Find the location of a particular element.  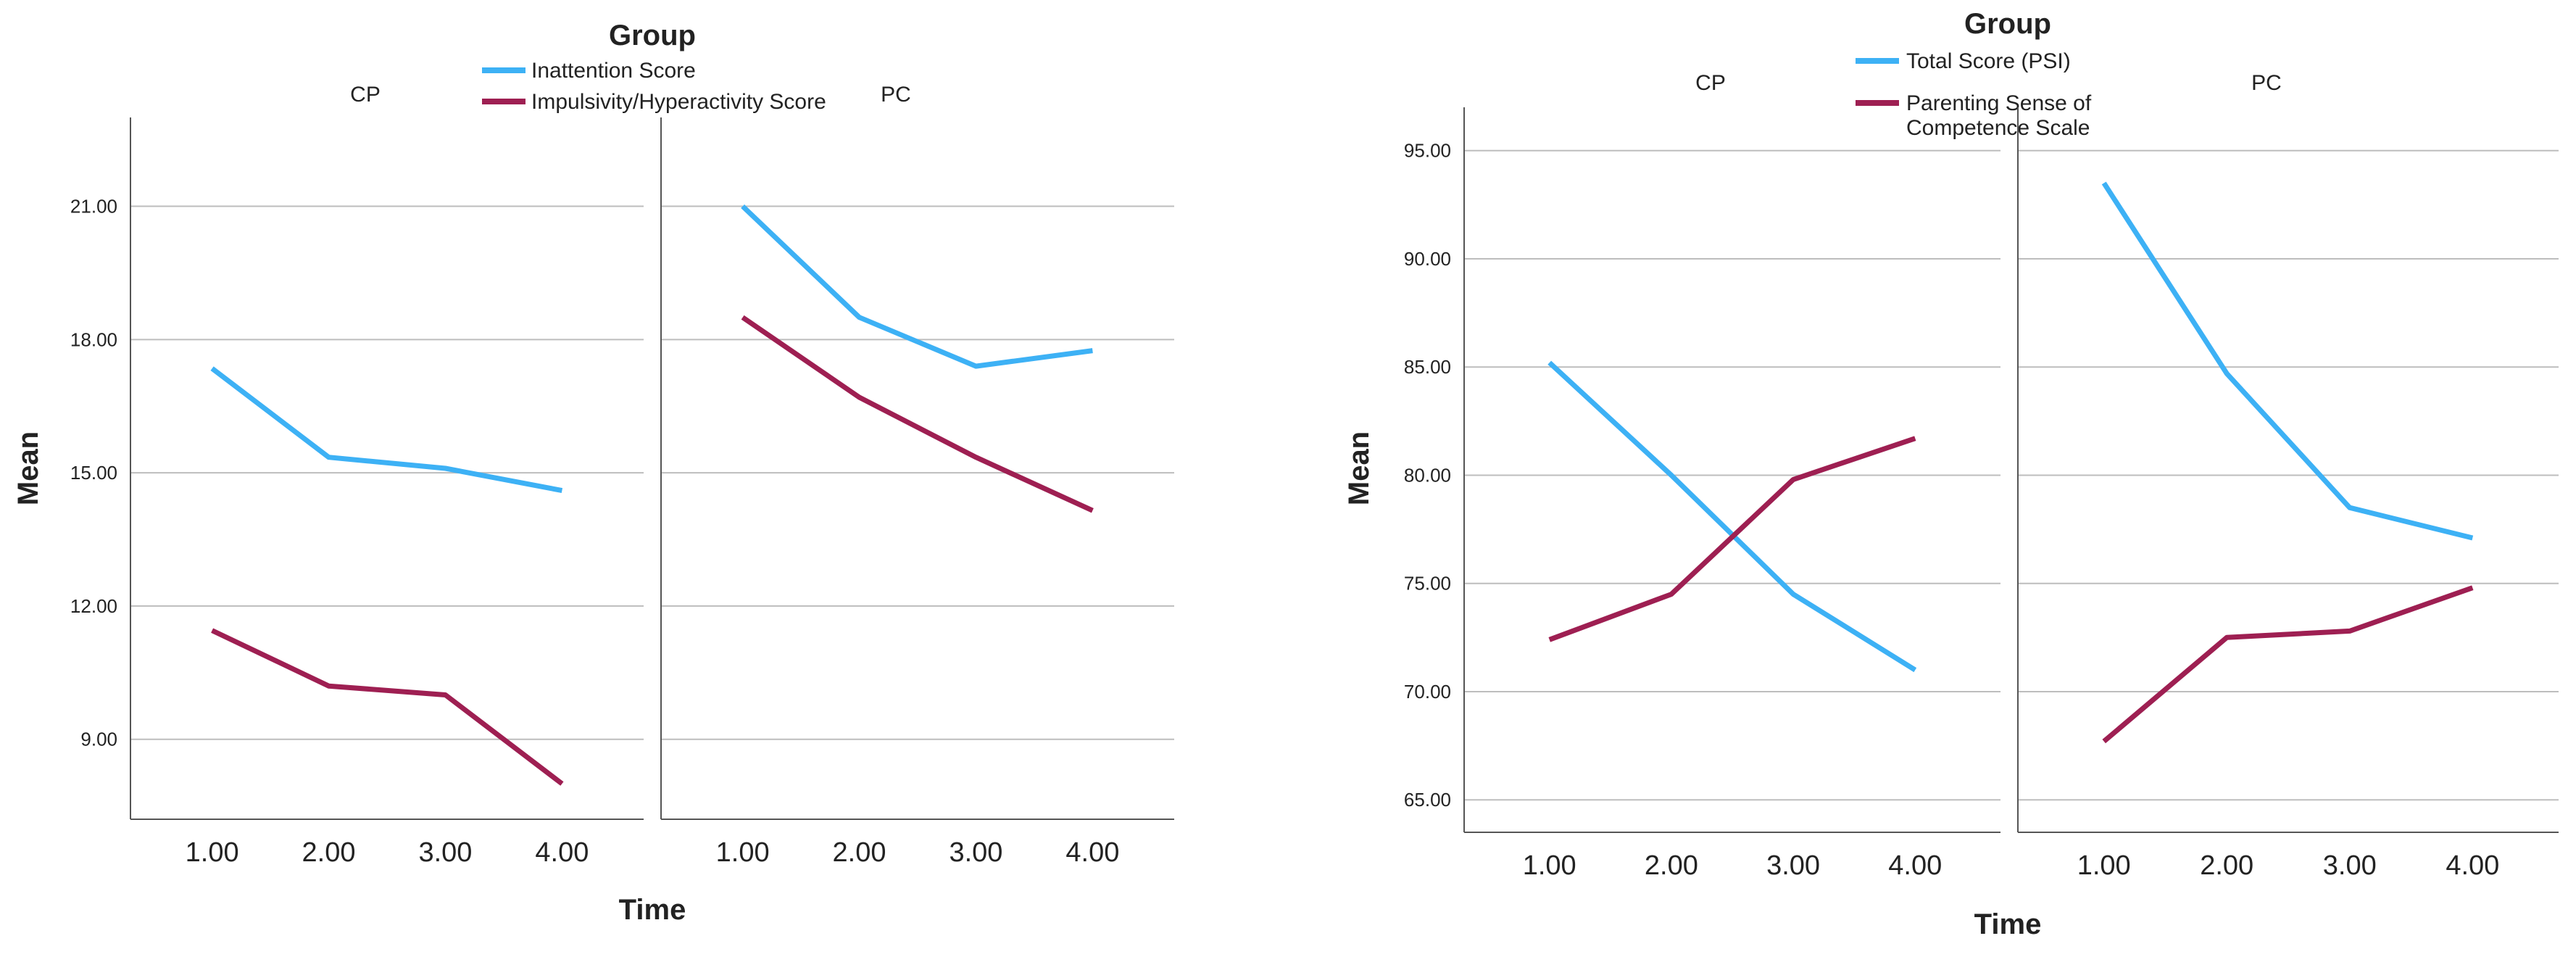

y-tick-label: 80.00 is located at coordinates (1427, 475).